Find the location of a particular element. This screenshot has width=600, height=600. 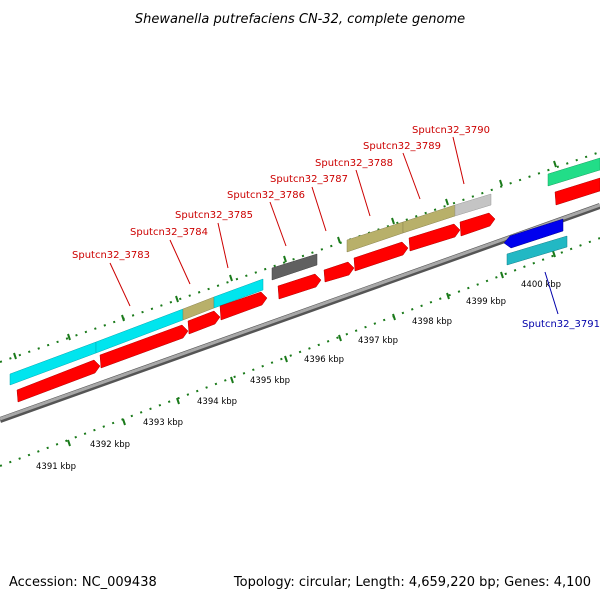

reverse-row is located at coordinates (535, 242).